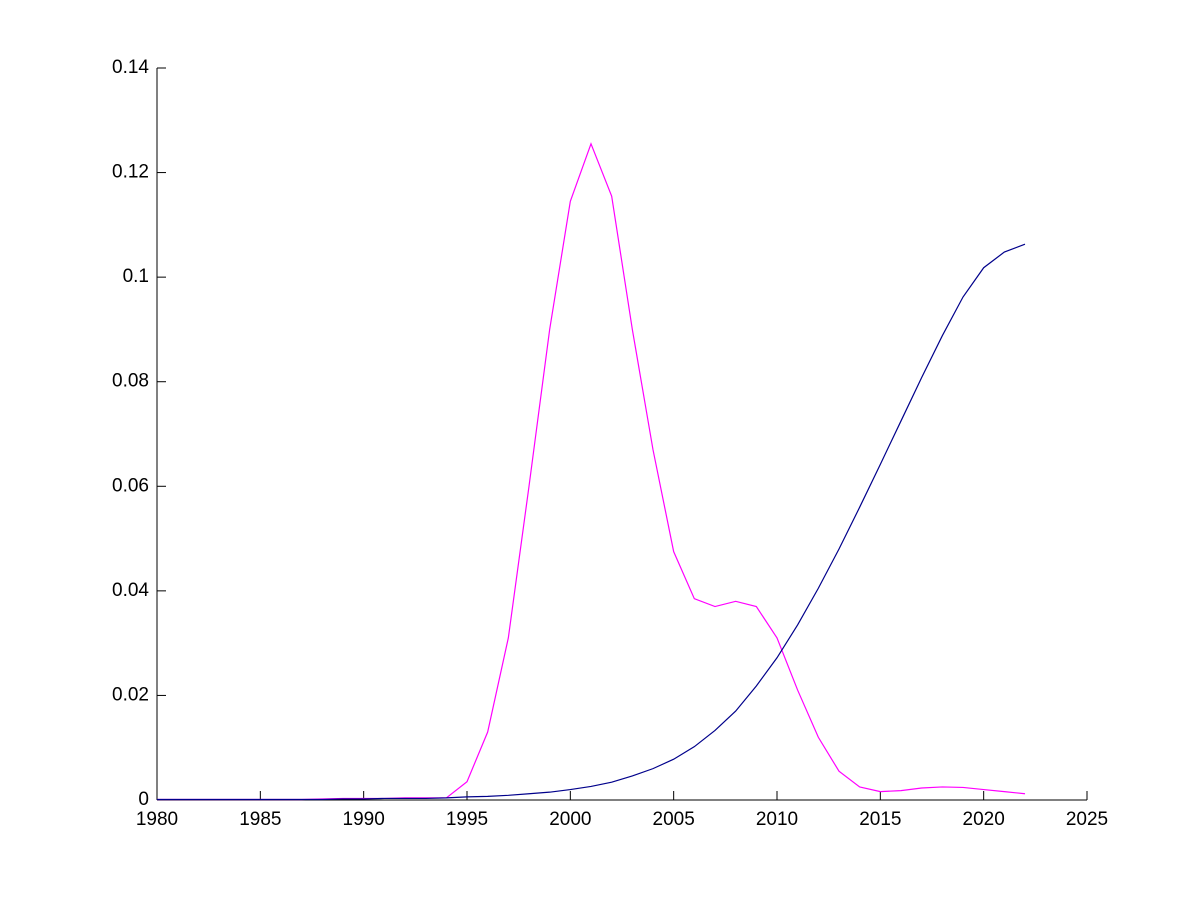 The image size is (1200, 900). What do you see at coordinates (1087, 819) in the screenshot?
I see `x-tick-label: 2025` at bounding box center [1087, 819].